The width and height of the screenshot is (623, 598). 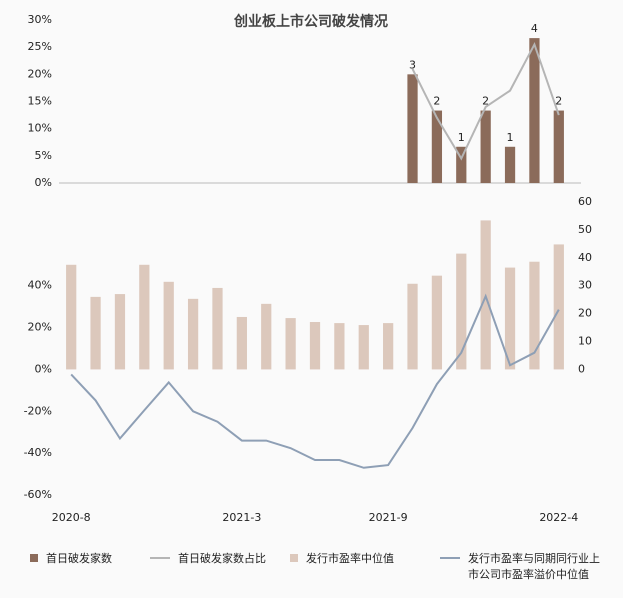 What do you see at coordinates (585, 257) in the screenshot?
I see `y2-tick-label: 40` at bounding box center [585, 257].